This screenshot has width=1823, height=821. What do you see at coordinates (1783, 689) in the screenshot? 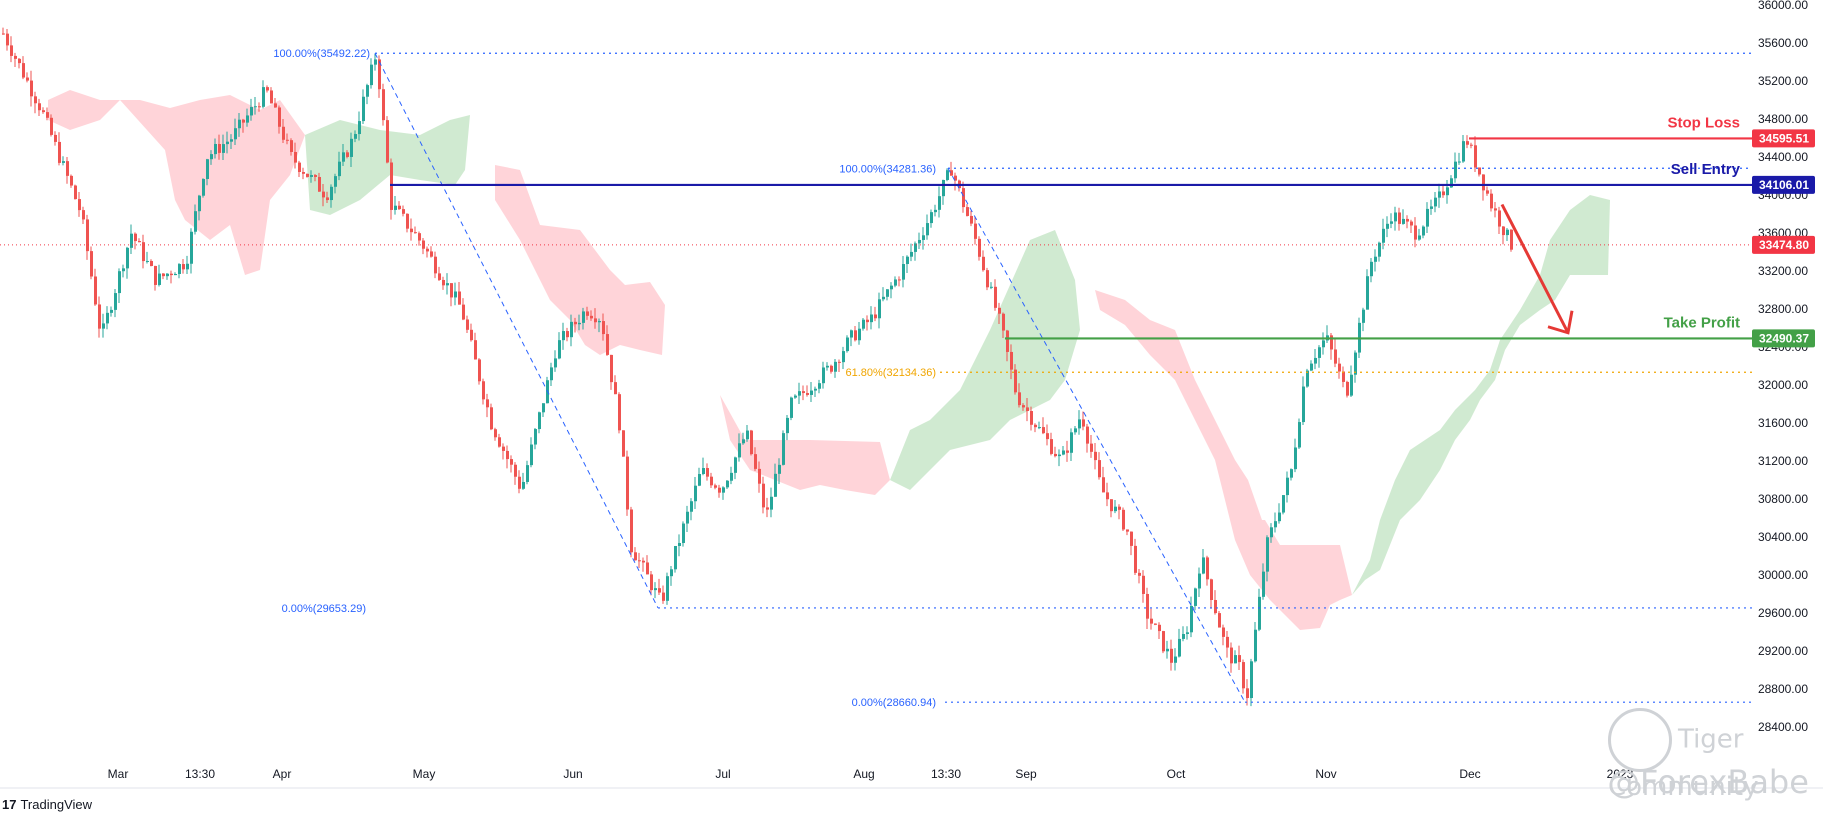
I see `y-tick-label: 28800.00` at bounding box center [1783, 689].